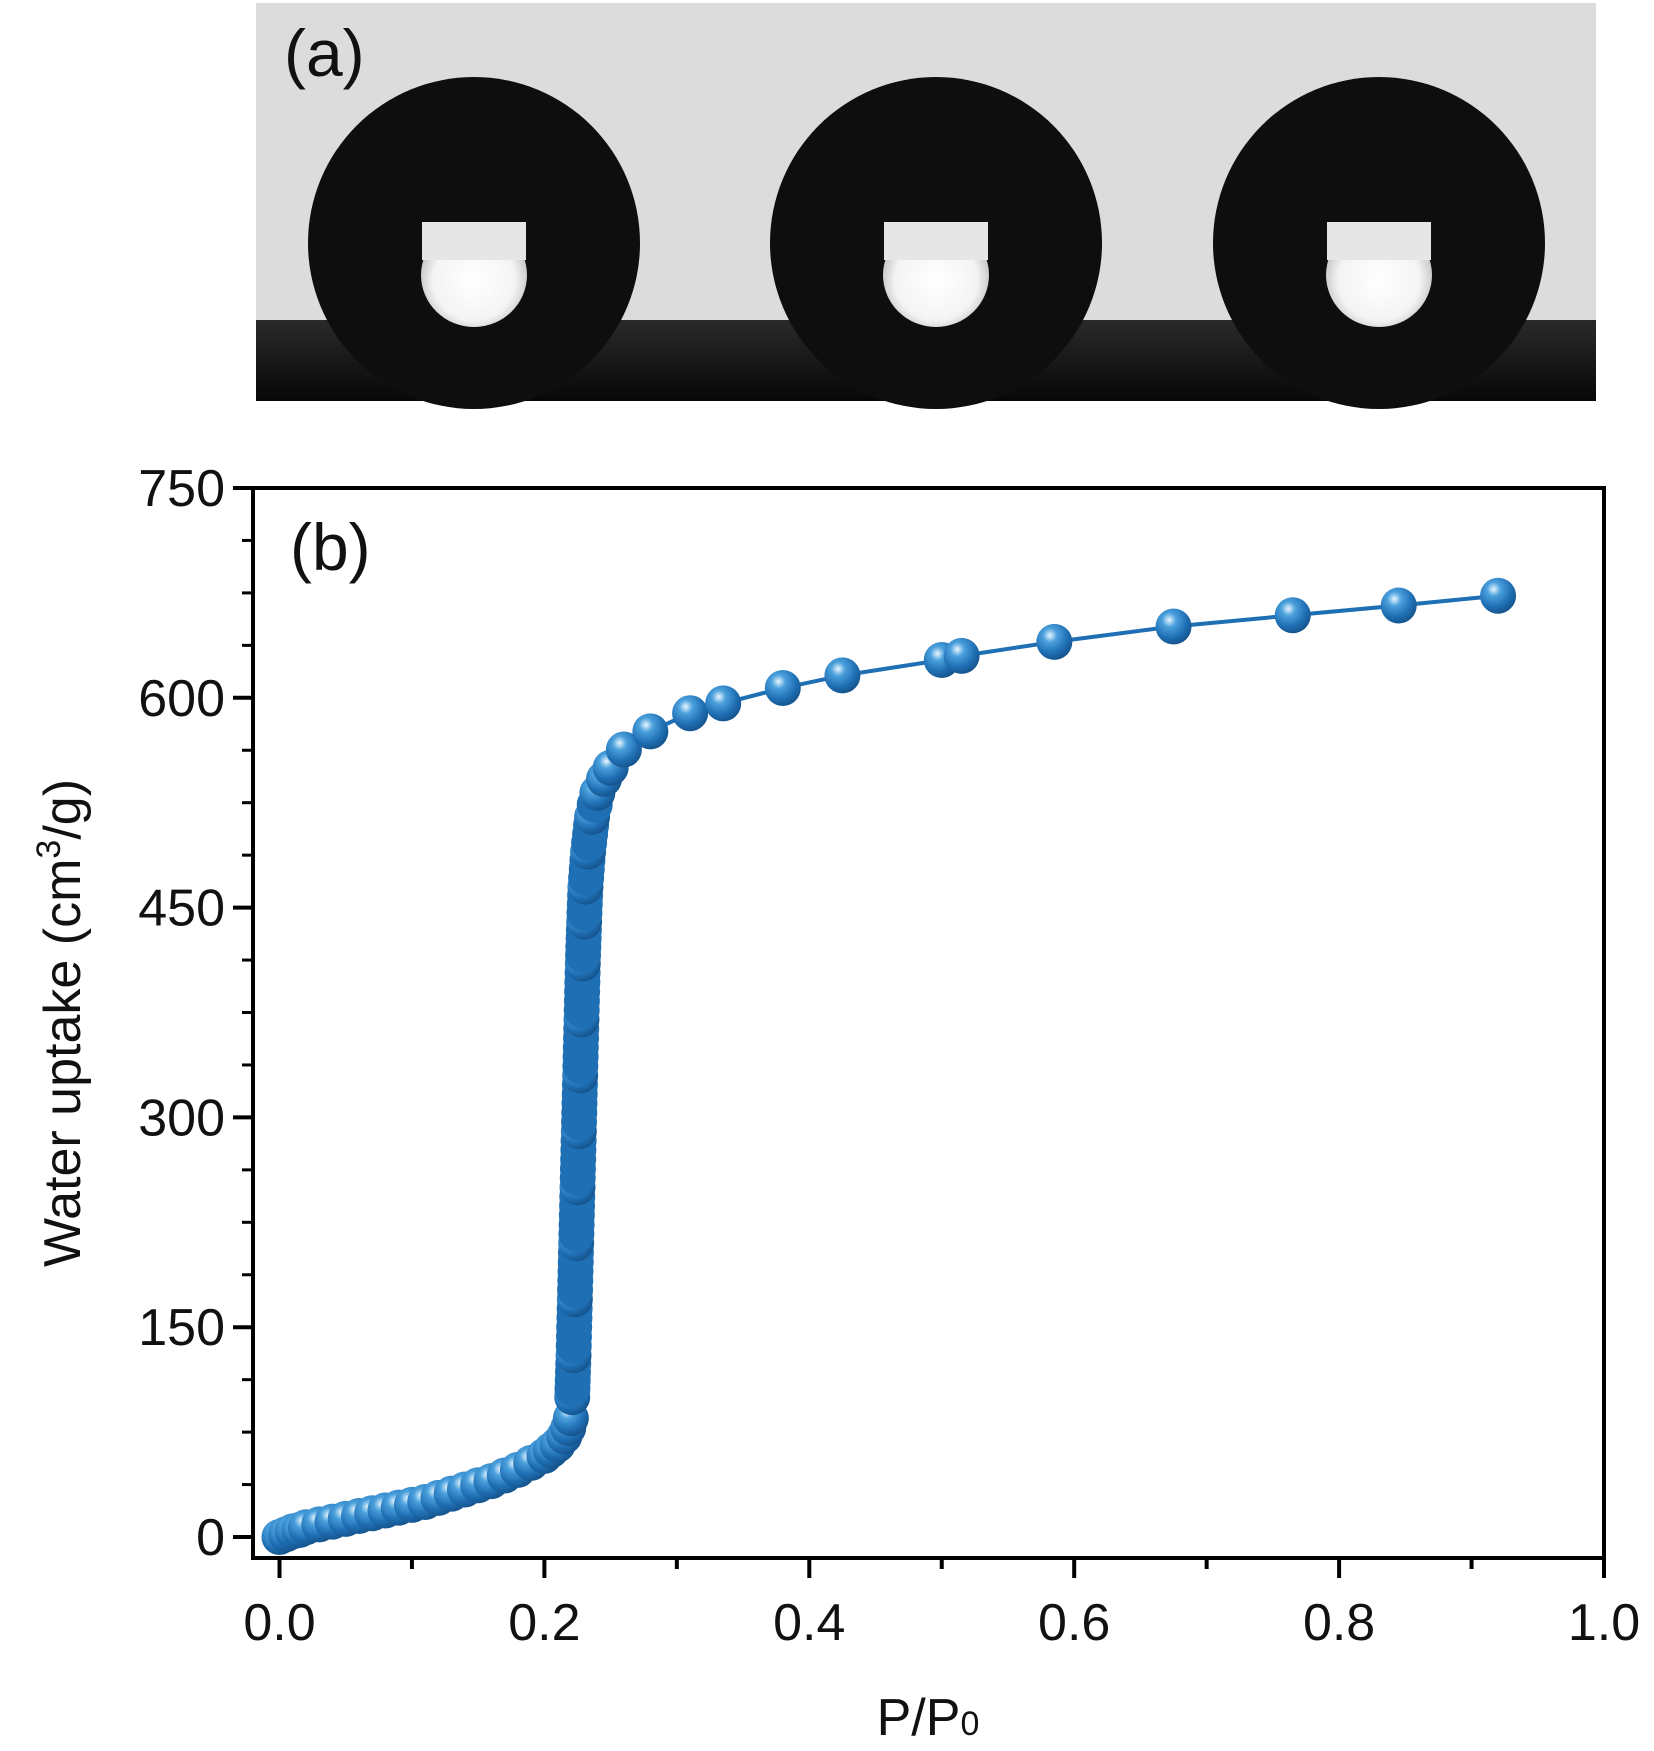 The width and height of the screenshot is (1654, 1751). I want to click on panel-a-label: (a), so click(324, 53).